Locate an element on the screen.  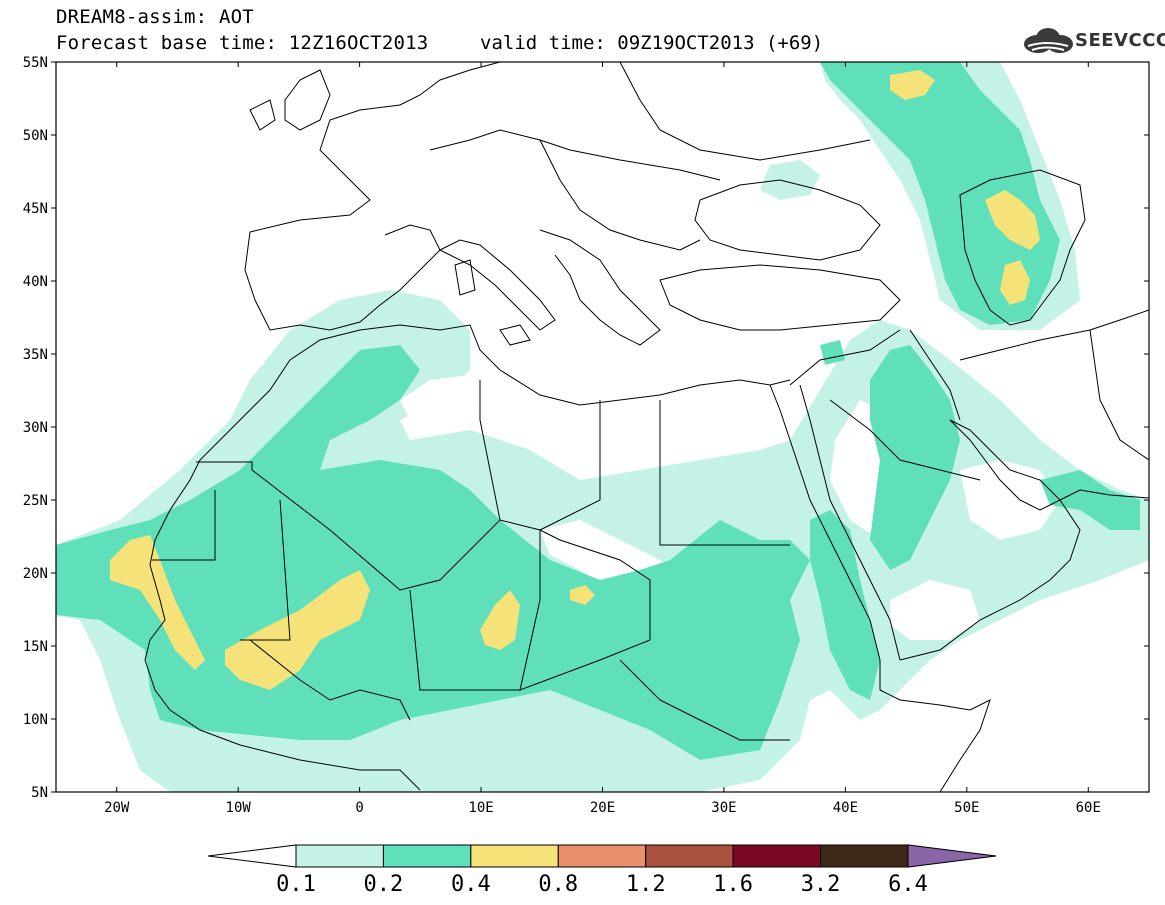
lon-label: 20E is located at coordinates (602, 808).